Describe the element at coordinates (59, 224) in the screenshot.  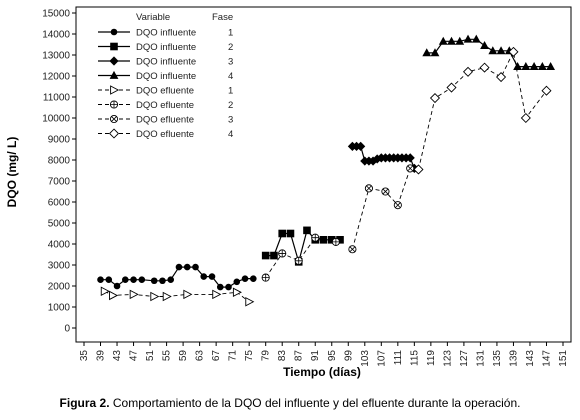
I see `y-tick-label: 5000` at that location.